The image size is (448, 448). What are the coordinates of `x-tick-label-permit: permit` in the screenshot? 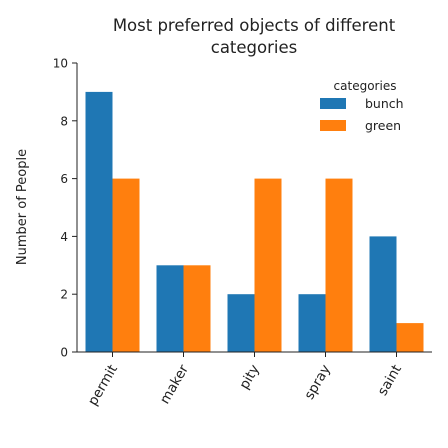 It's located at (103, 385).